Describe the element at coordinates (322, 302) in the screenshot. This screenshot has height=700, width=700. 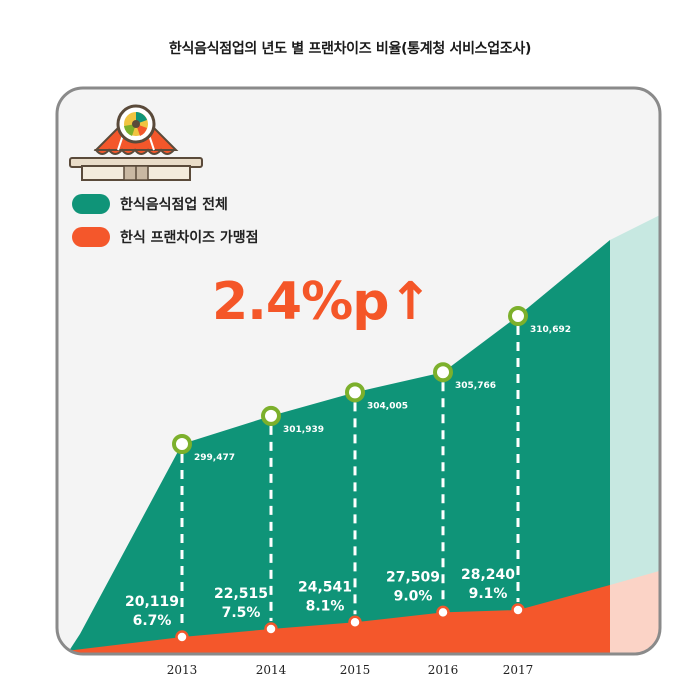
I see `headline-percent: 2.4%p↑` at that location.